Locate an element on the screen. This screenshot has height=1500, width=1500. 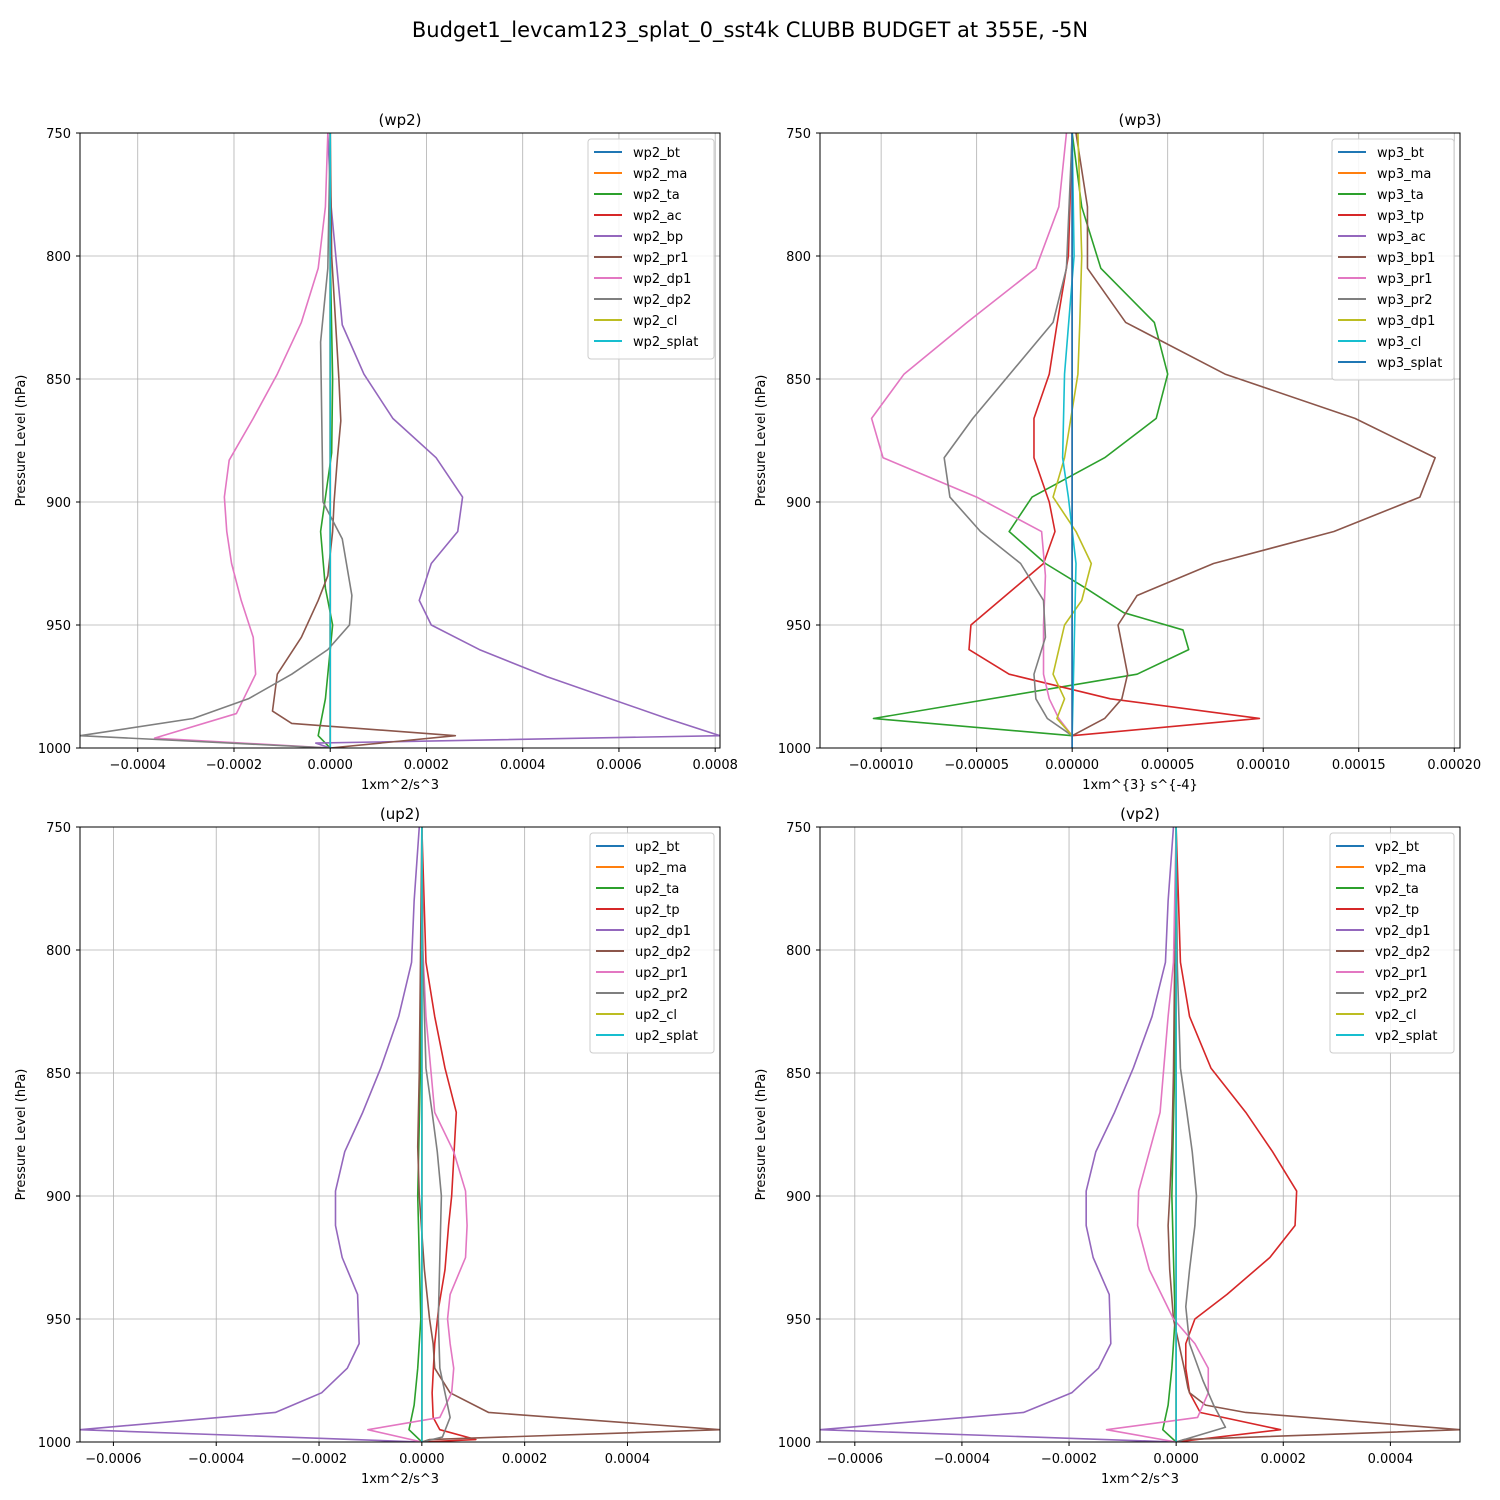
legend-label-up2_tp: up2_tp is located at coordinates (657, 910).